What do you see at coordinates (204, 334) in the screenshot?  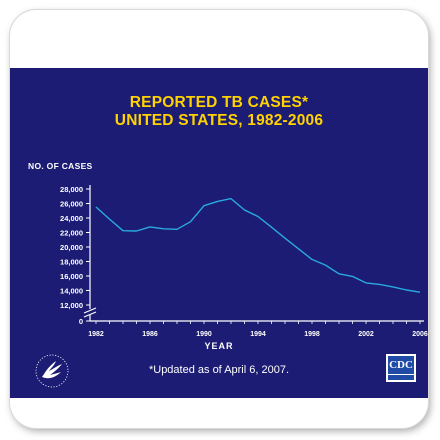 I see `x-tick-label: 1990` at bounding box center [204, 334].